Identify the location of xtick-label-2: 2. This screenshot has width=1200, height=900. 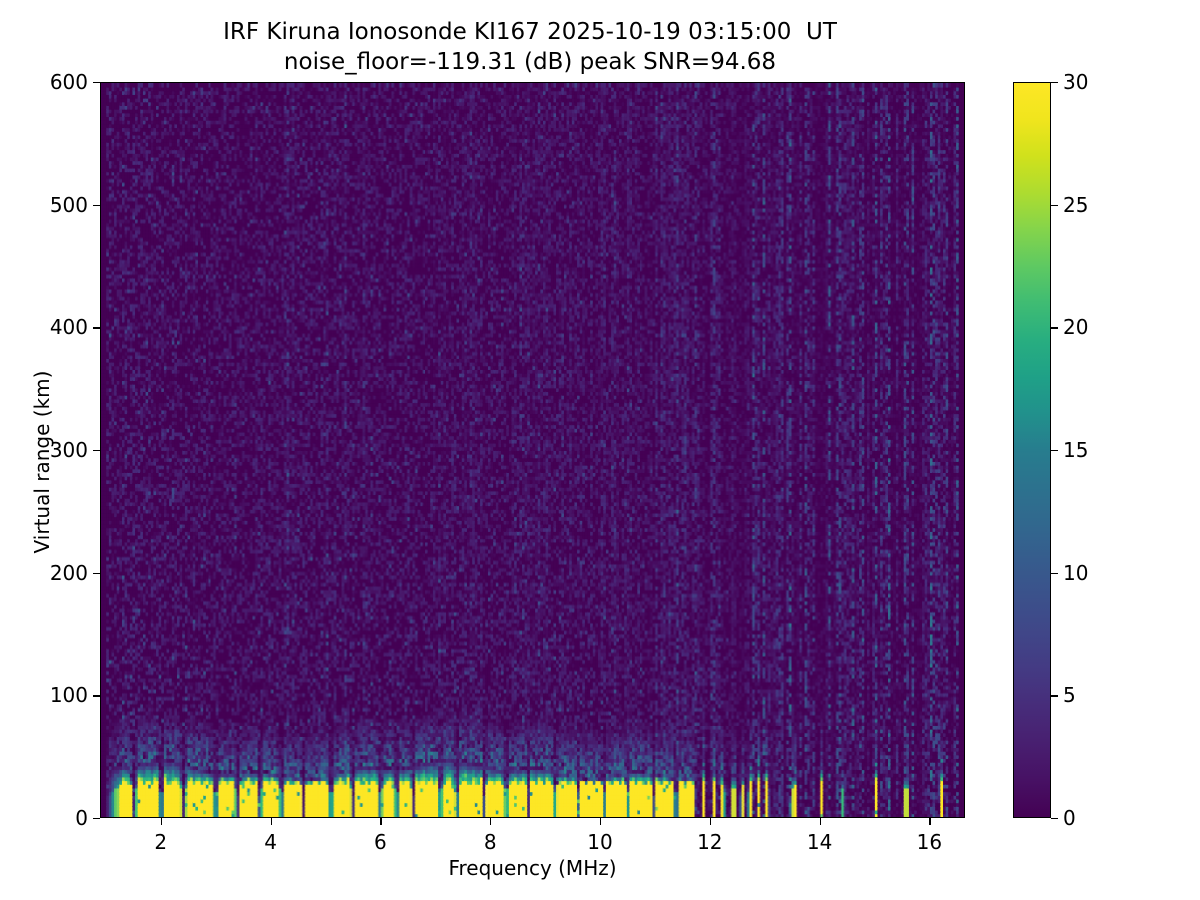
(161, 842).